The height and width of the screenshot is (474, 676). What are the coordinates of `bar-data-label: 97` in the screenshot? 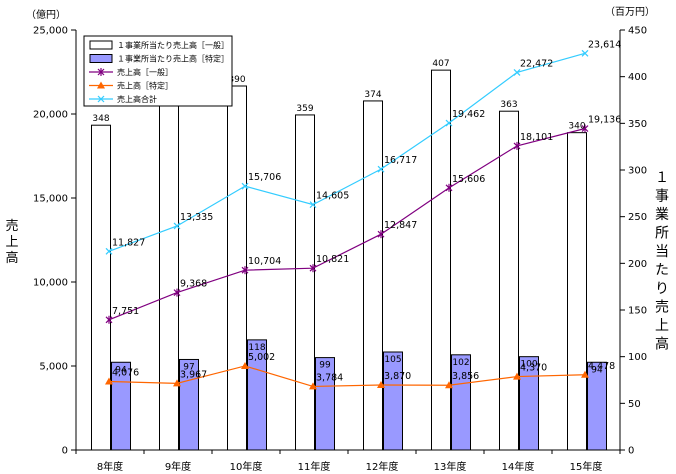 It's located at (188, 367).